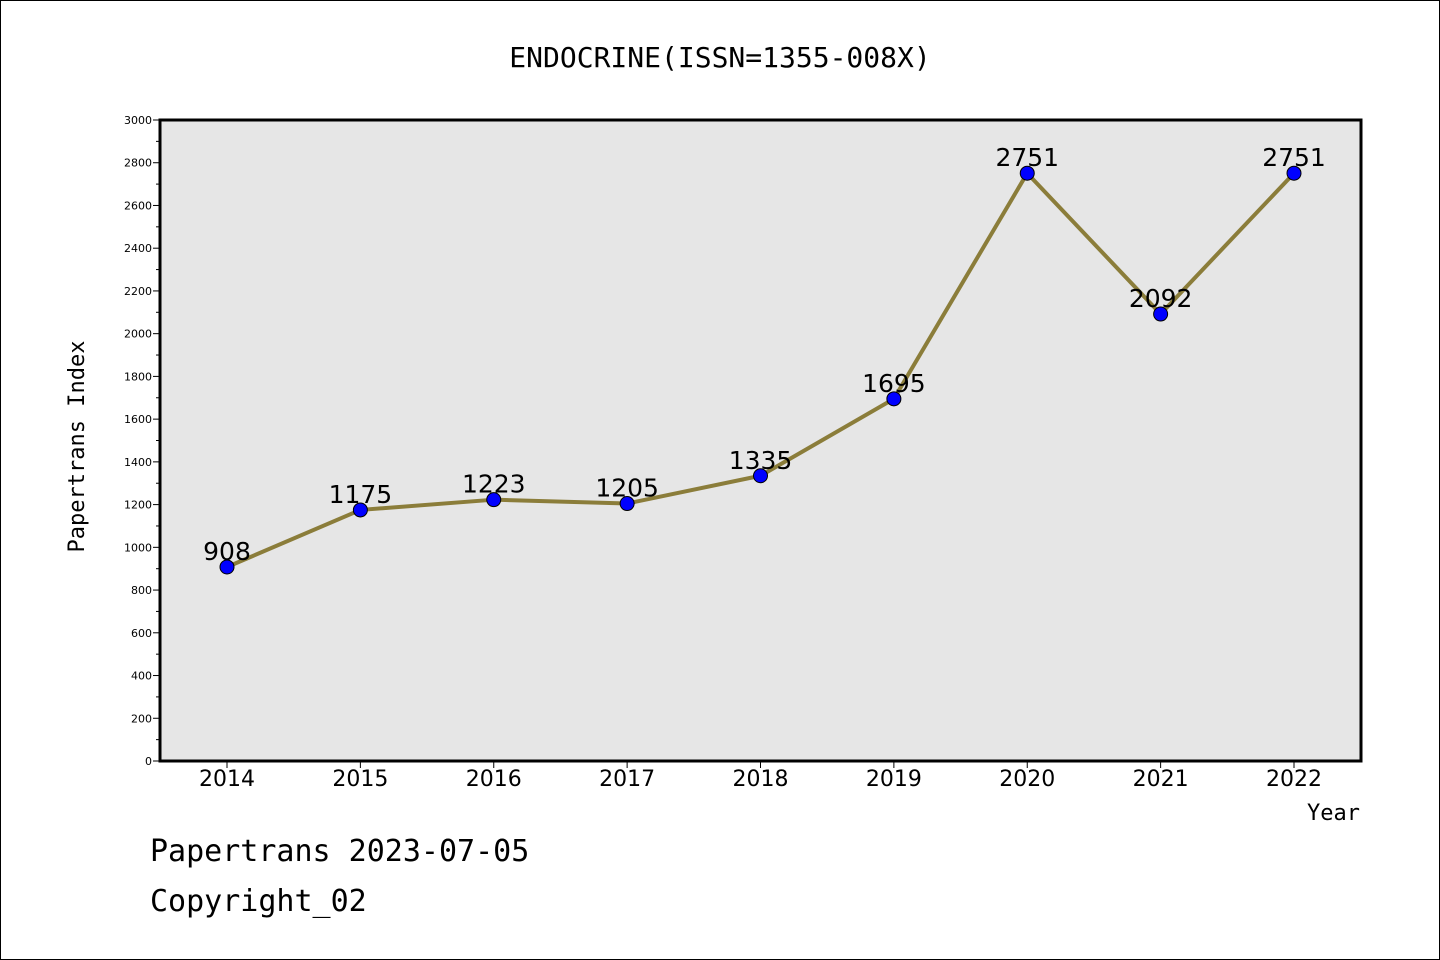 The width and height of the screenshot is (1440, 960). Describe the element at coordinates (141, 633) in the screenshot. I see `y-tick-label: 600` at that location.